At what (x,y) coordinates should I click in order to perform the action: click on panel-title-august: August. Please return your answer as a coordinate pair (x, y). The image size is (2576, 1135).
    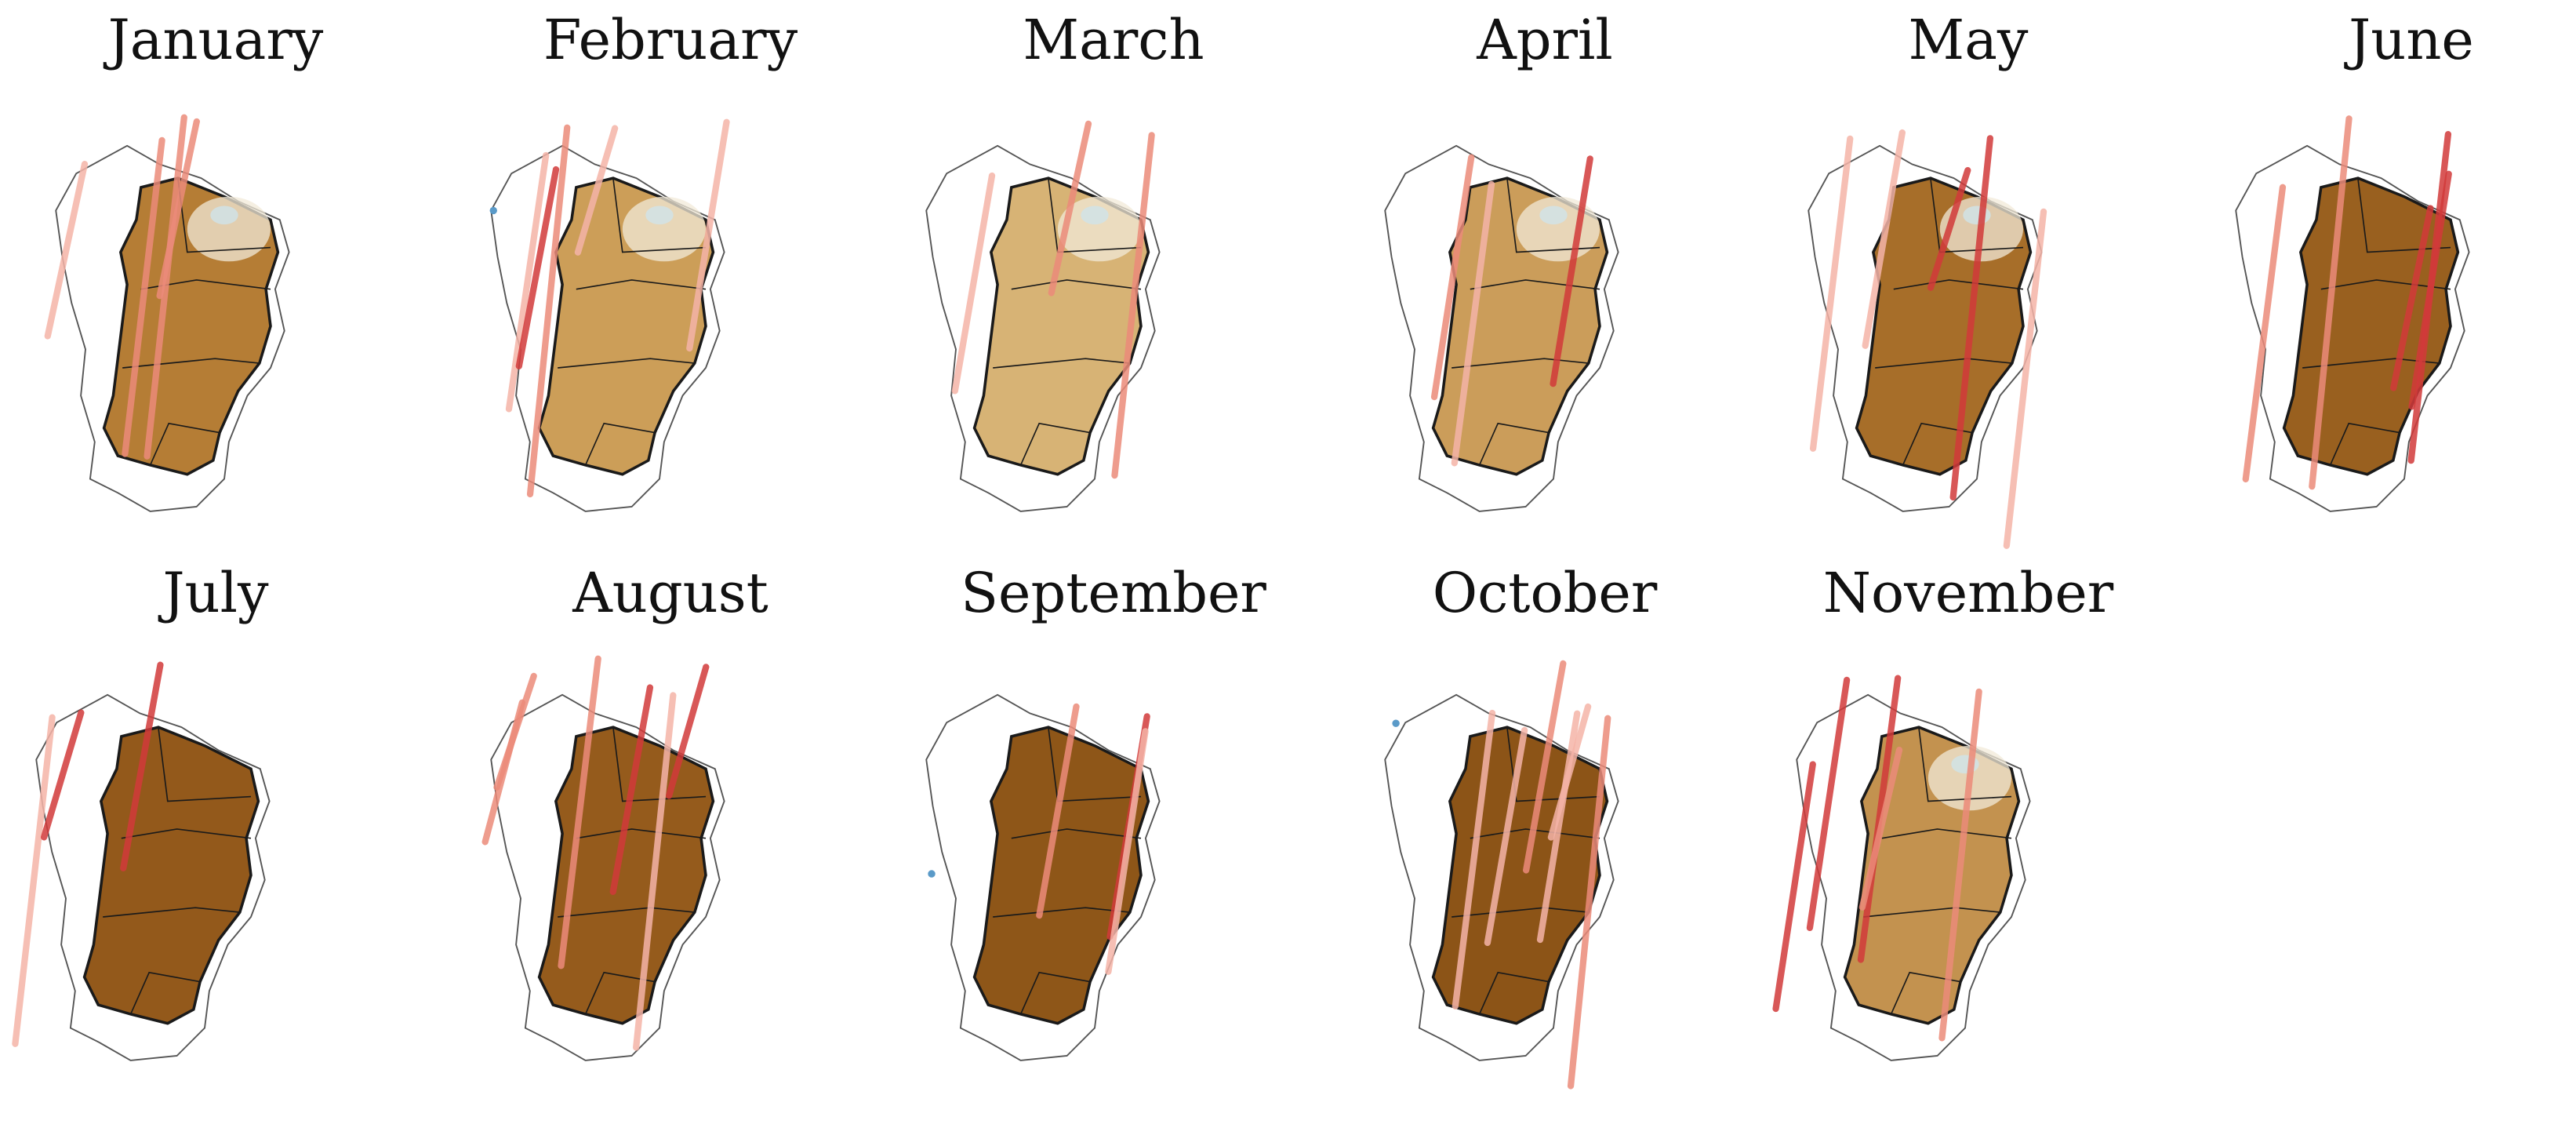
    Looking at the image, I should click on (670, 593).